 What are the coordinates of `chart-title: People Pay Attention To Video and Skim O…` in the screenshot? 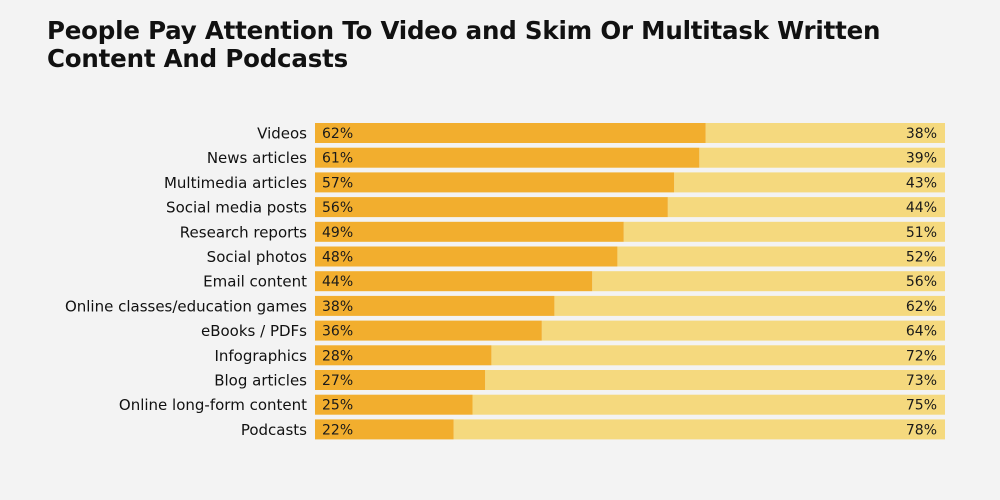 It's located at (464, 44).